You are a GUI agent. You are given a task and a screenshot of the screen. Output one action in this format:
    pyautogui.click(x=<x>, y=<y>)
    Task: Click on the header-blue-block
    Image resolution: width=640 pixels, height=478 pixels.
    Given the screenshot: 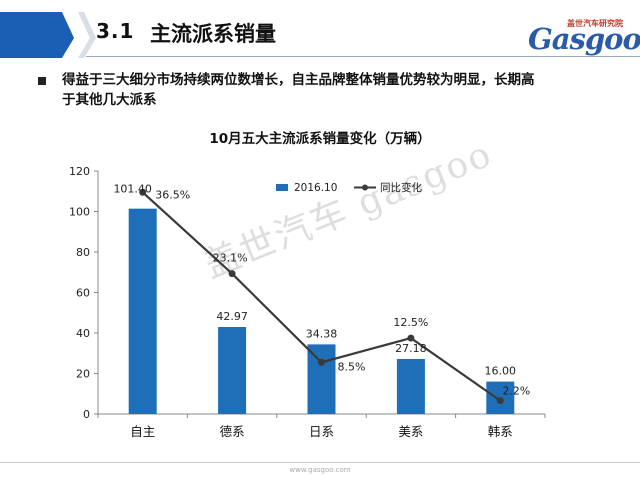 What is the action you would take?
    pyautogui.click(x=37, y=35)
    